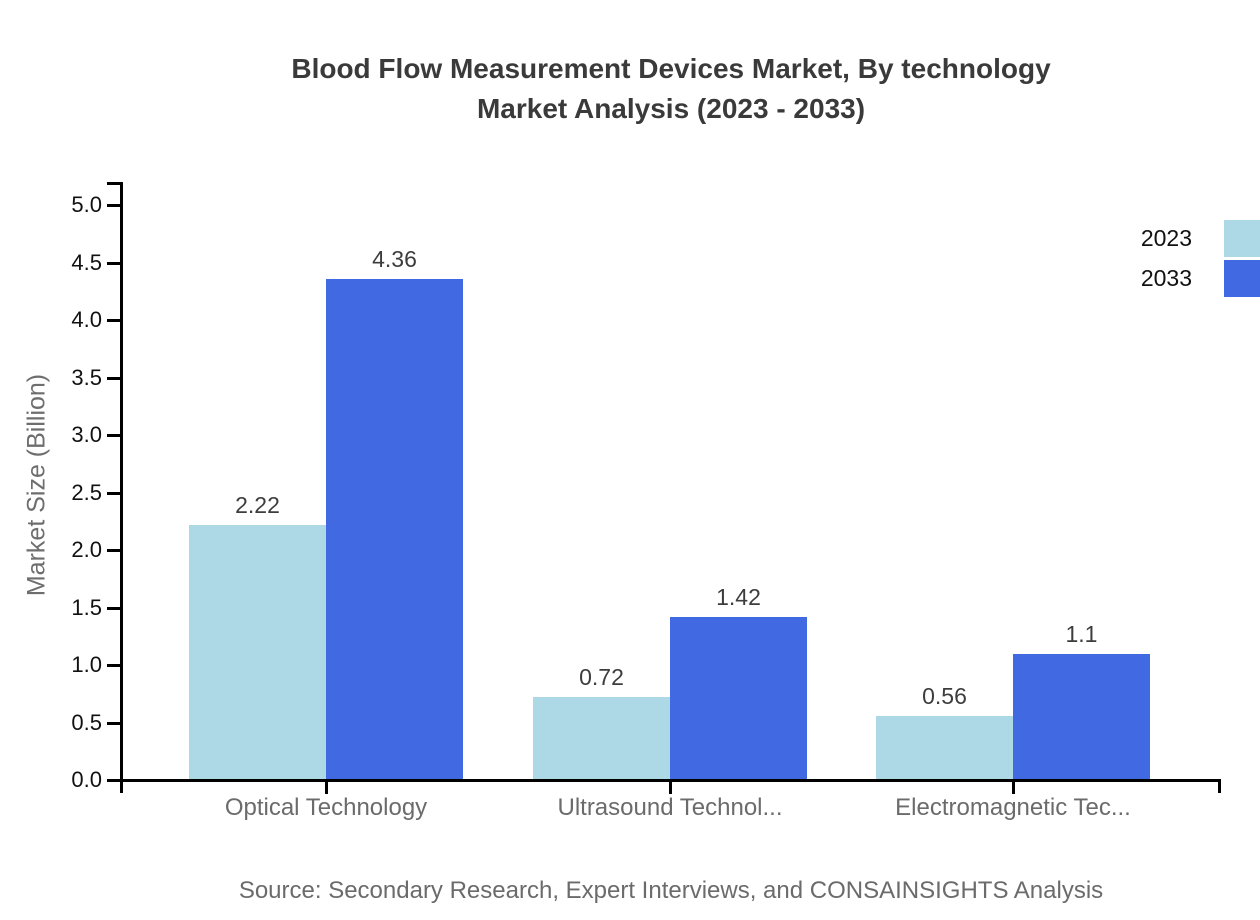 This screenshot has height=920, width=1260. I want to click on y-tick-label: 4.5, so click(86, 262).